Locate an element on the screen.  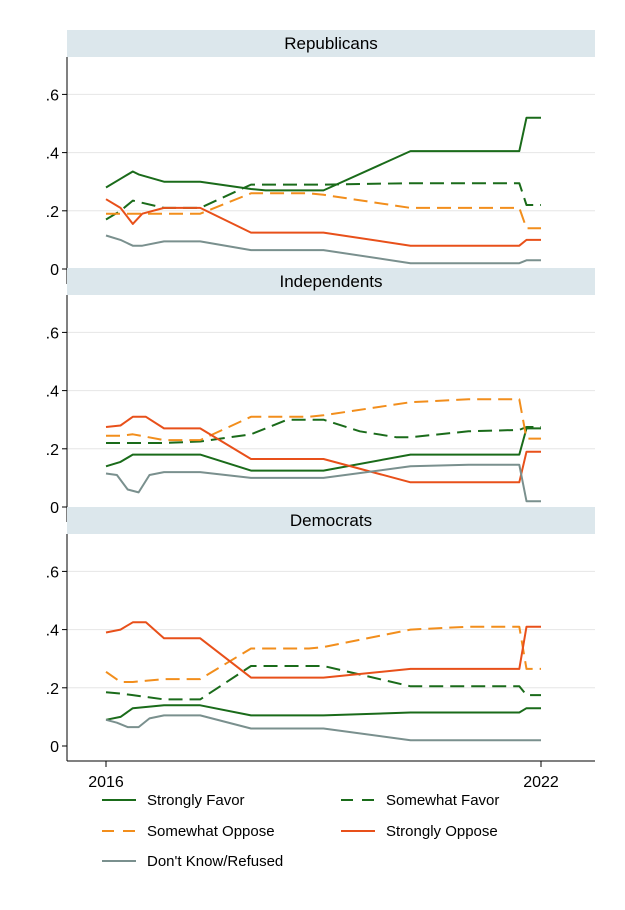
legend-label: Somewhat Oppose is located at coordinates (211, 831).